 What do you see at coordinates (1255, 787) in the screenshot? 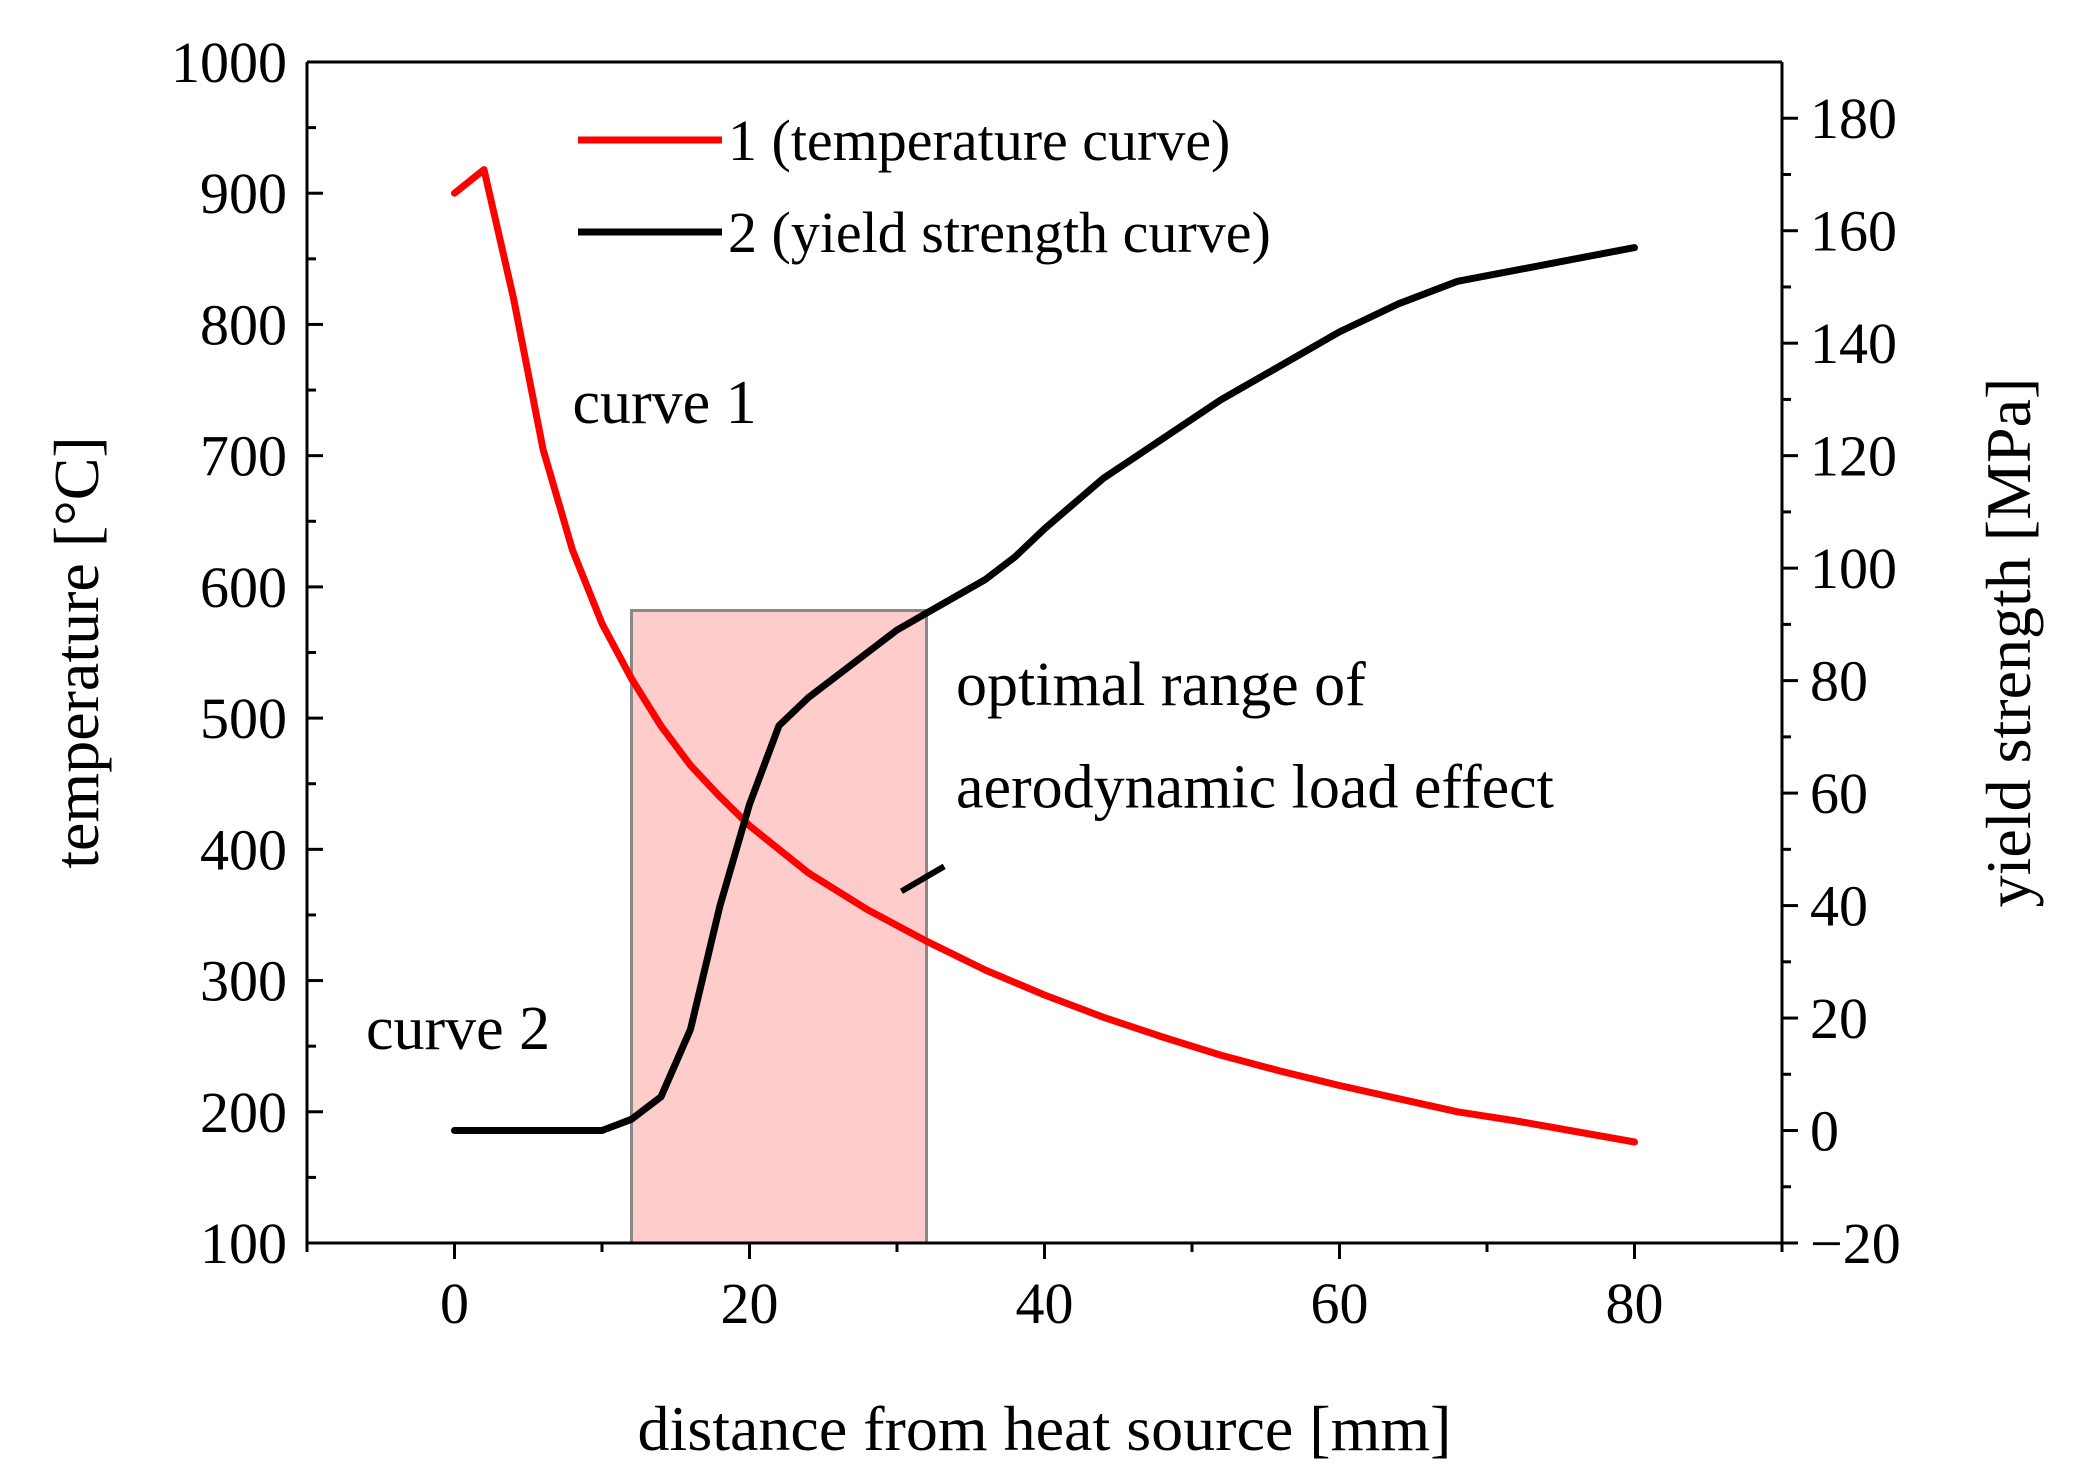
I see `annotation-4: aerodynamic load effect` at bounding box center [1255, 787].